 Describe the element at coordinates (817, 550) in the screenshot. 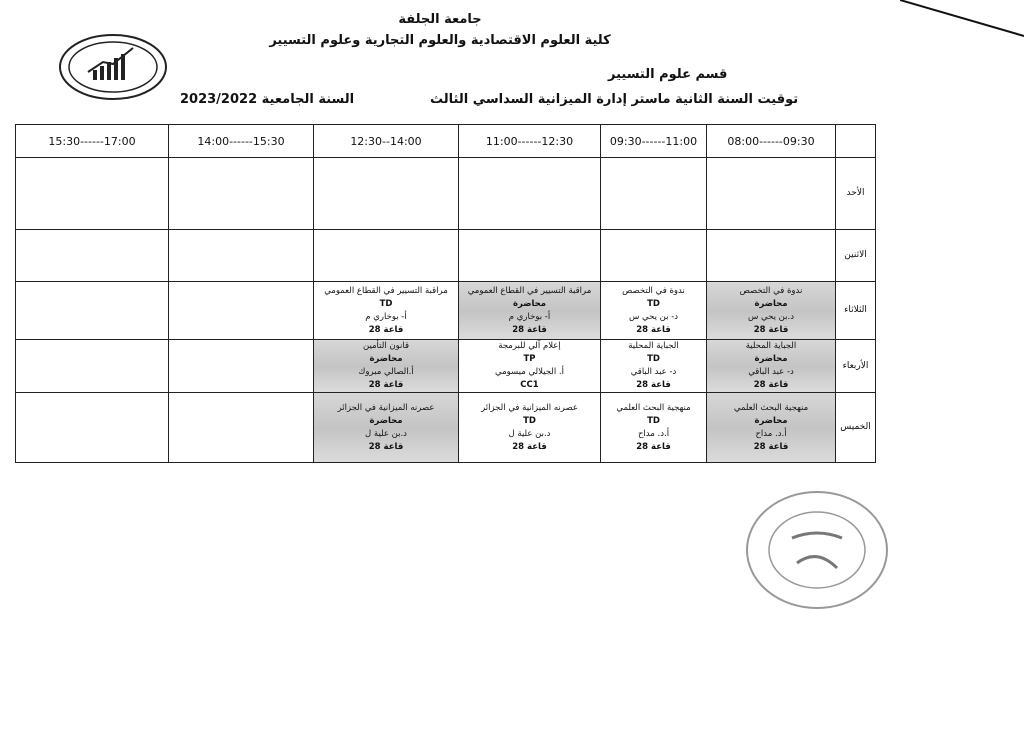

I see `official-stamp` at that location.